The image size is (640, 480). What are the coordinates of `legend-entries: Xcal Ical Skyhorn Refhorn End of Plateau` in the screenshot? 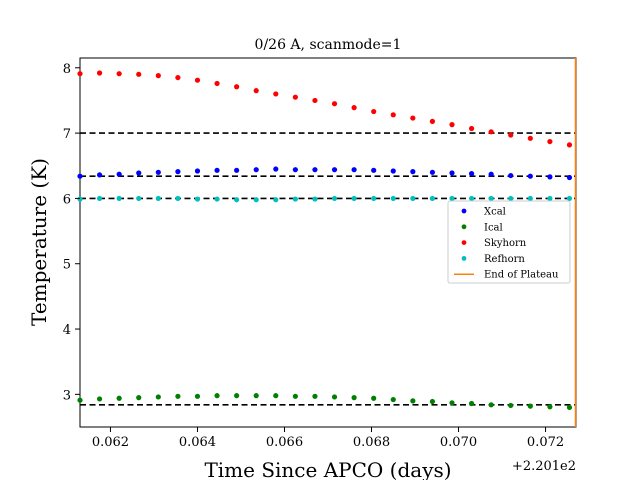 It's located at (506, 244).